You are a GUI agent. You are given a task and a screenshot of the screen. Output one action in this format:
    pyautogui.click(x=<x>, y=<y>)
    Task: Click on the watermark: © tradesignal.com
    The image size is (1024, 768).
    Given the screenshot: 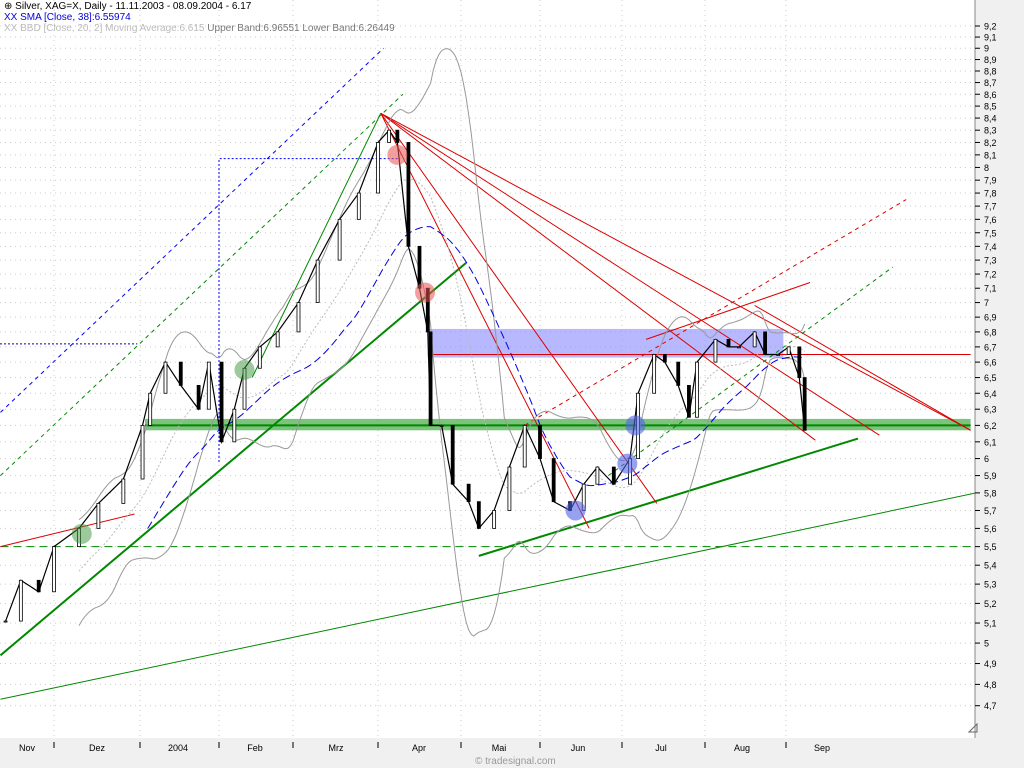 What is the action you would take?
    pyautogui.click(x=515, y=761)
    